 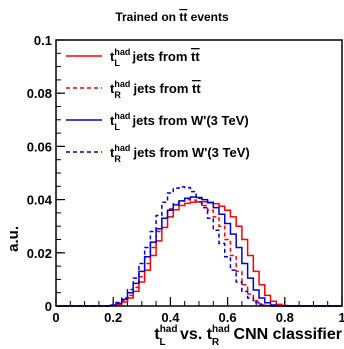 I want to click on x-axis-label-vs: vs., so click(x=191, y=334).